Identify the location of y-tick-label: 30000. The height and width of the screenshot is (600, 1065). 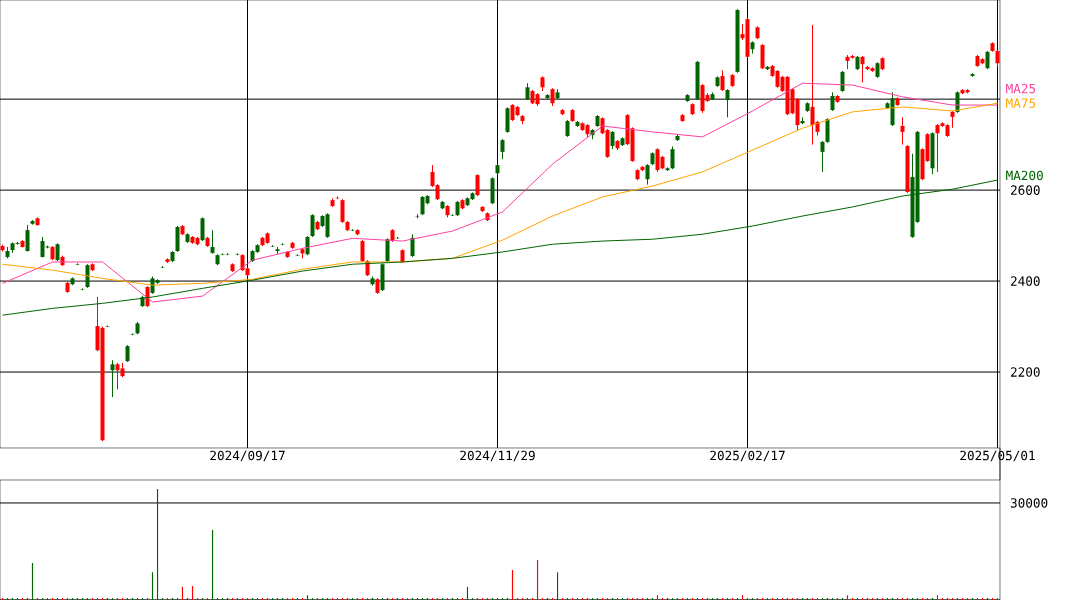
(1029, 503).